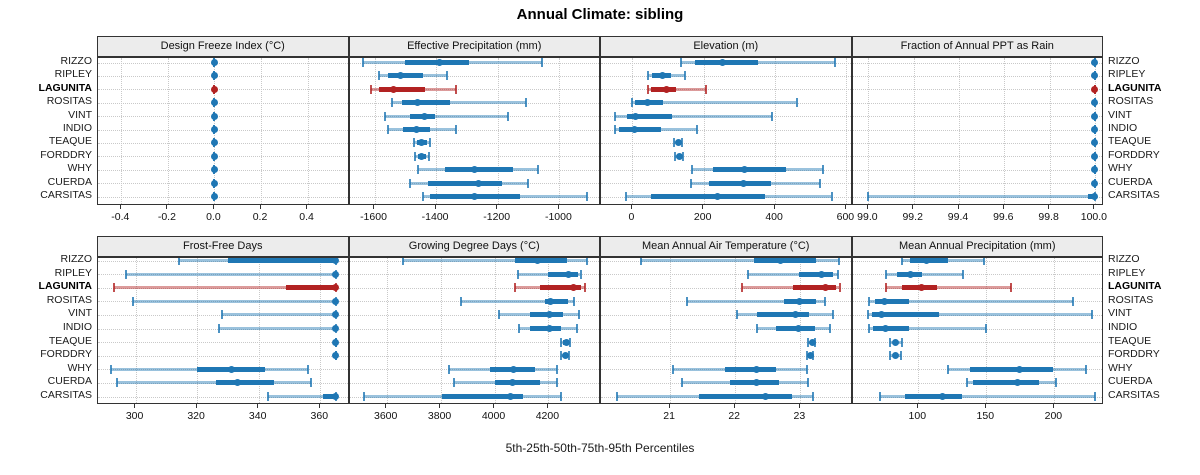 This screenshot has height=475, width=1200. Describe the element at coordinates (134, 416) in the screenshot. I see `axis-tick-label: 300` at that location.